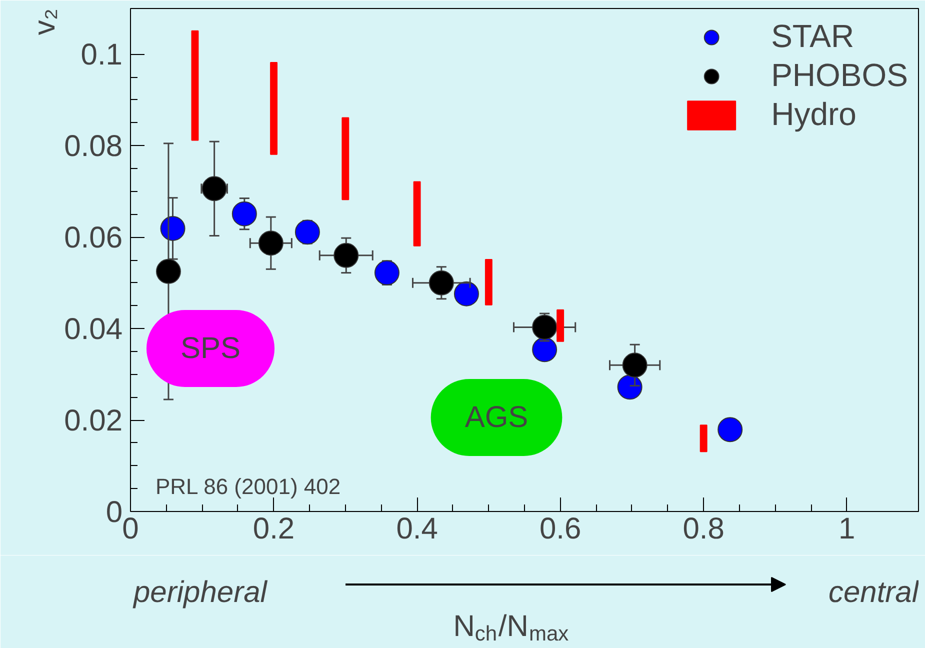 The image size is (925, 648). Describe the element at coordinates (210, 348) in the screenshot. I see `annotation: SPS` at that location.